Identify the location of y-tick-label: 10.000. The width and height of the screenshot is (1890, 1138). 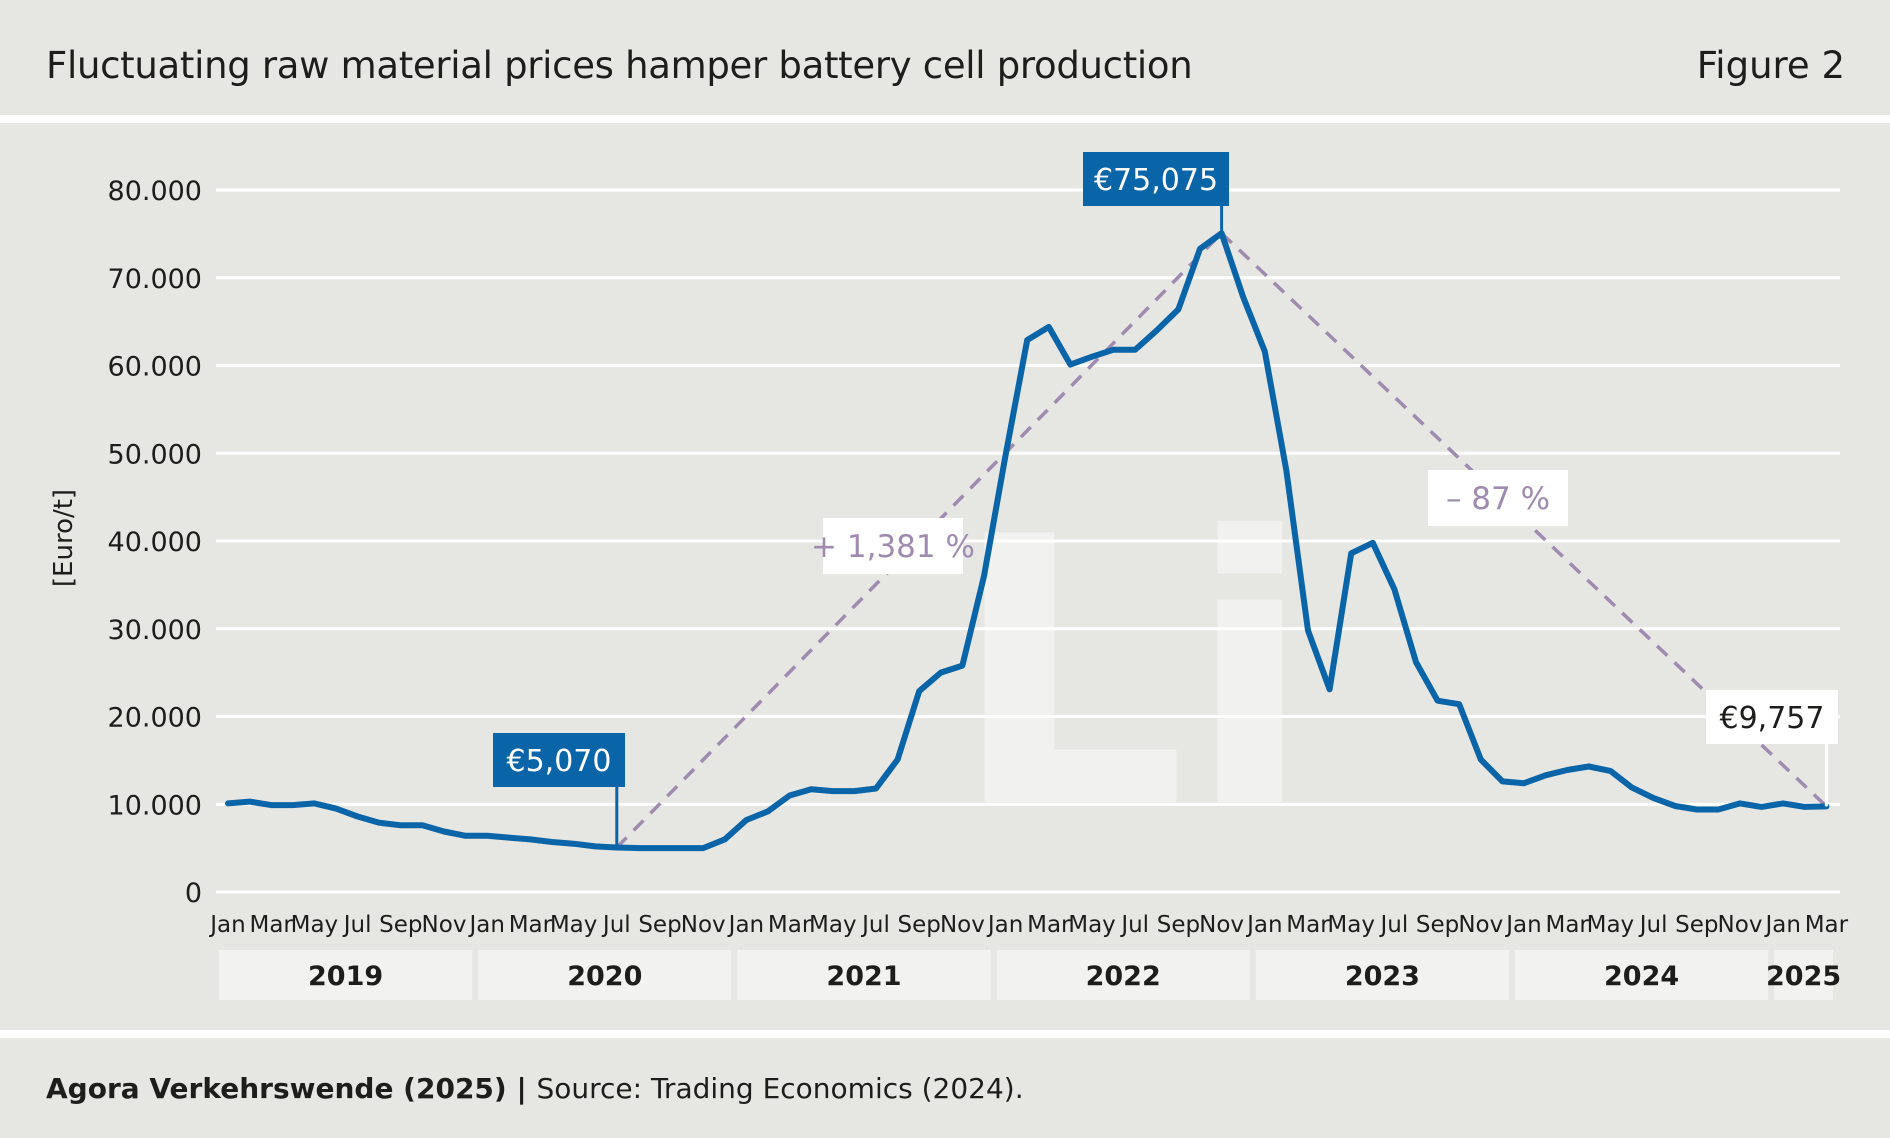
(155, 805).